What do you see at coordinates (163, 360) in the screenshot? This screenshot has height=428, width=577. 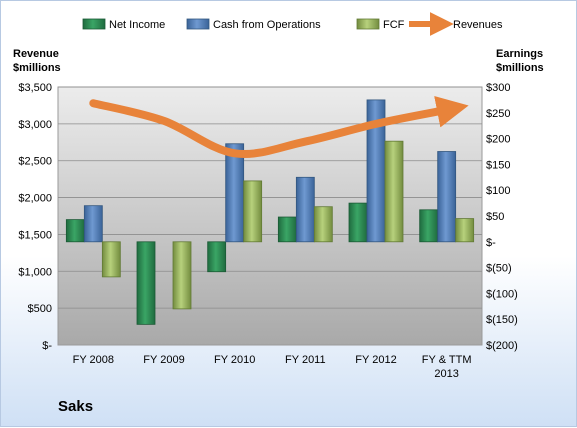 I see `category-label: FY 2009` at bounding box center [163, 360].